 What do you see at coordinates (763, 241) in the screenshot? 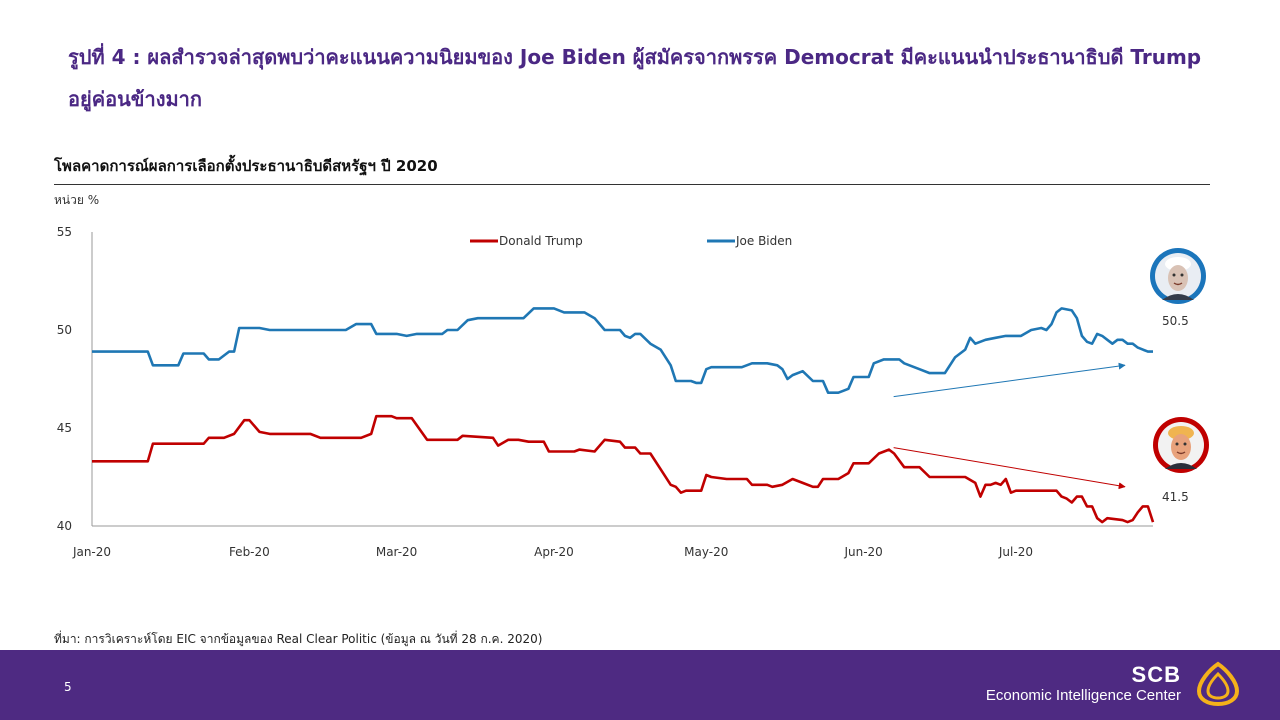
I see `legend-label-joe-biden: Joe Biden` at bounding box center [763, 241].